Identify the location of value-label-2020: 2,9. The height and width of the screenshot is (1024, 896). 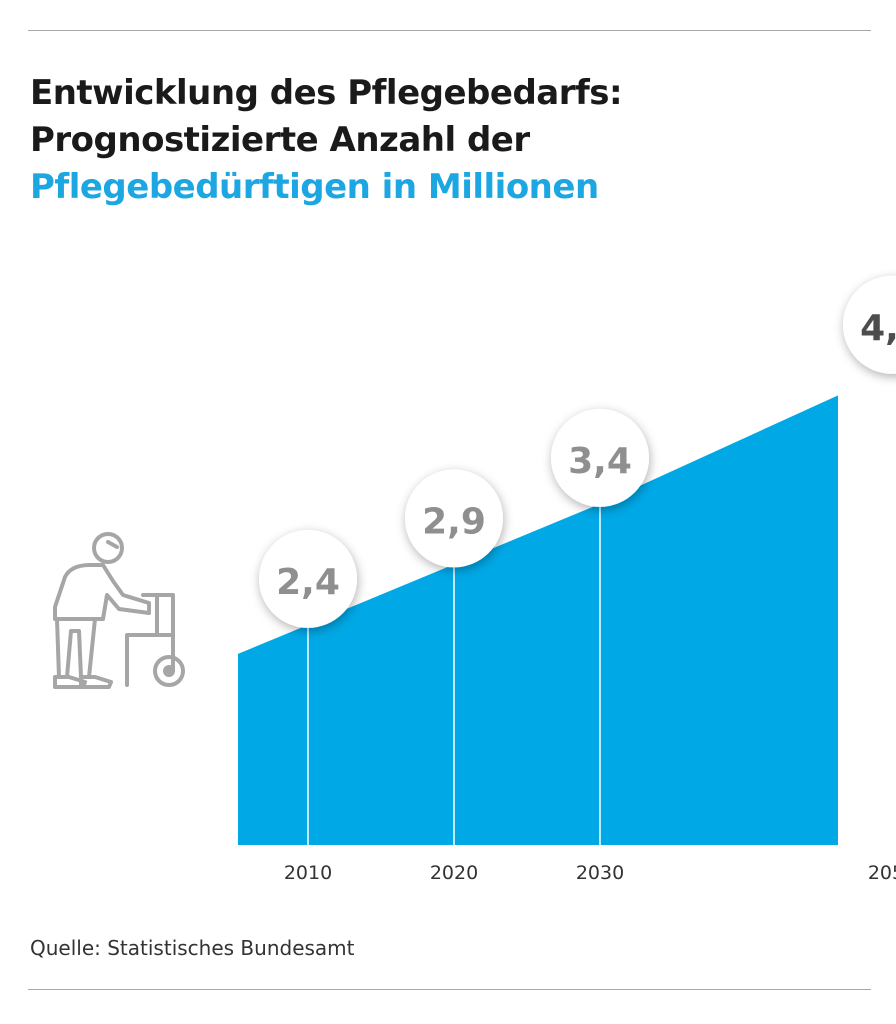
(454, 521).